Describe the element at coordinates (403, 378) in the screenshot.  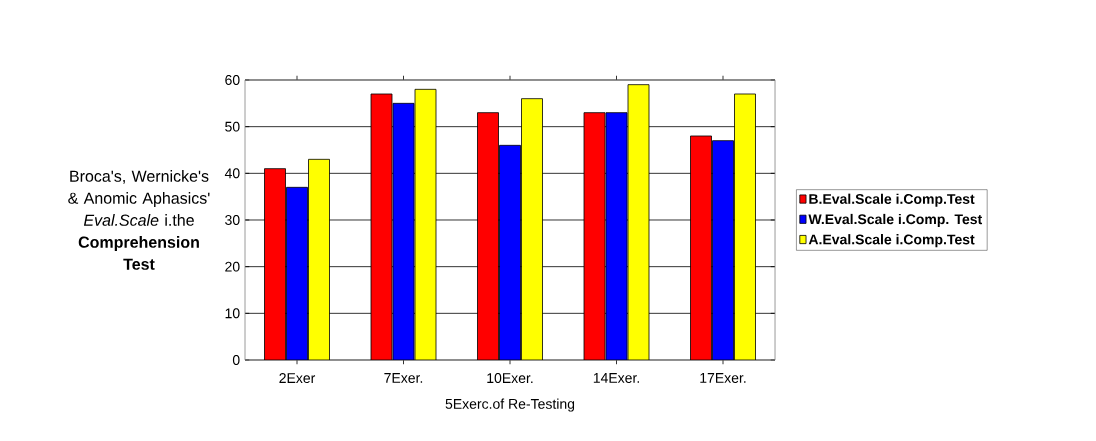
I see `x-tick-label: 7Exer.` at that location.